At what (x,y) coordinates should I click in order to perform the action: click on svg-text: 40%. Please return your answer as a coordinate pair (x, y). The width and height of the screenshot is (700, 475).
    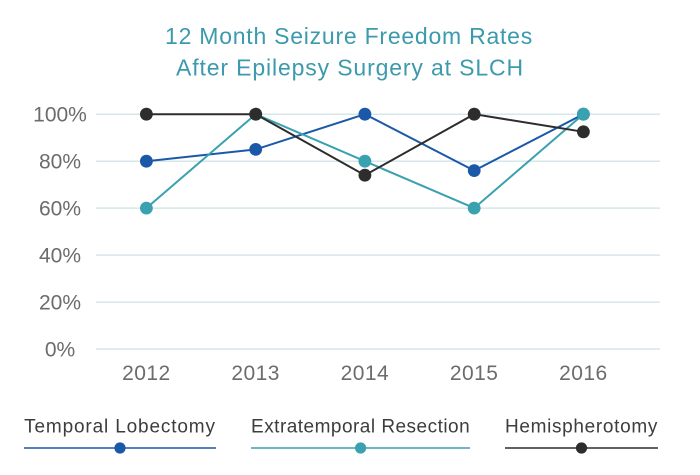
    Looking at the image, I should click on (60, 256).